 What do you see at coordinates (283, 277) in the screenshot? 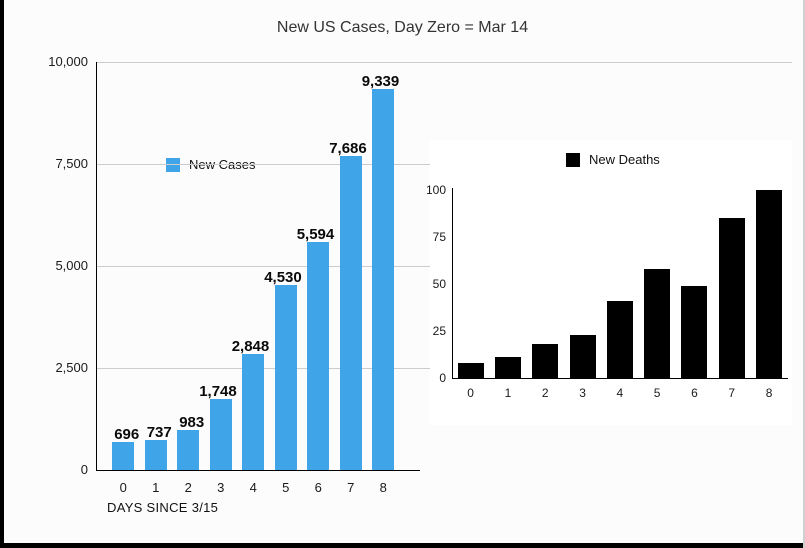
I see `bar-value-label: 4,530` at bounding box center [283, 277].